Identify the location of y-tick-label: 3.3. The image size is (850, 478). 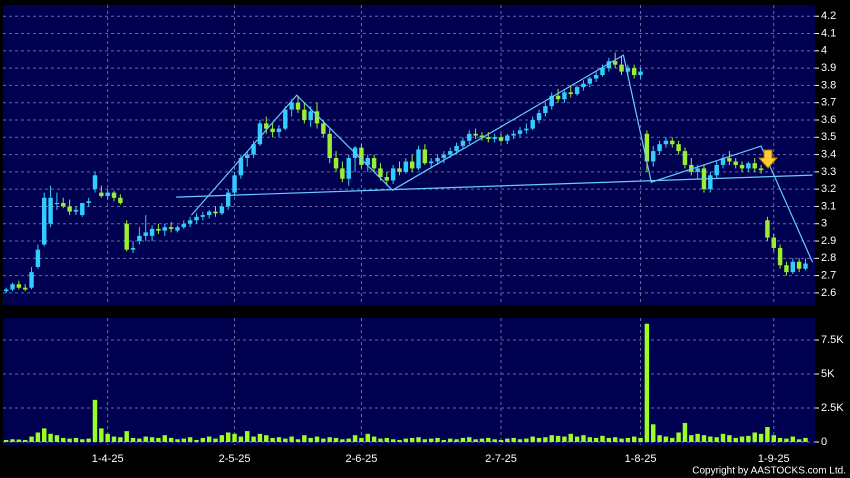
(828, 172).